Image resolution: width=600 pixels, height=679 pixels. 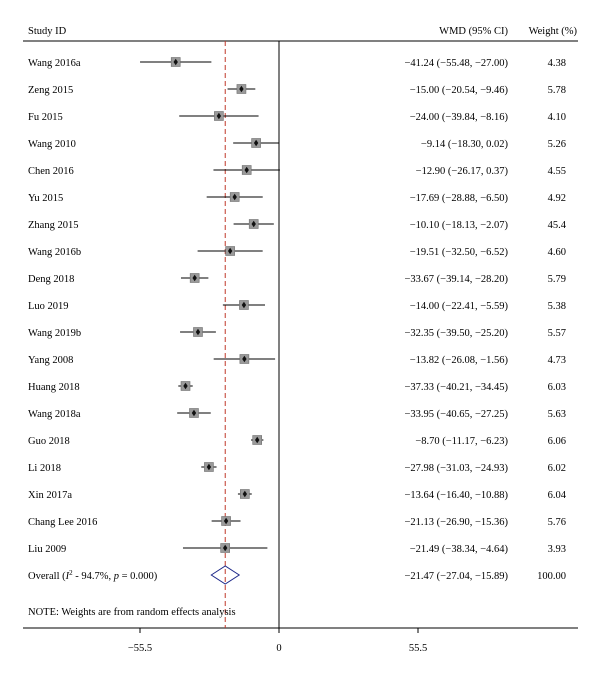 I want to click on study-label: Wang 2019b, so click(x=54, y=333).